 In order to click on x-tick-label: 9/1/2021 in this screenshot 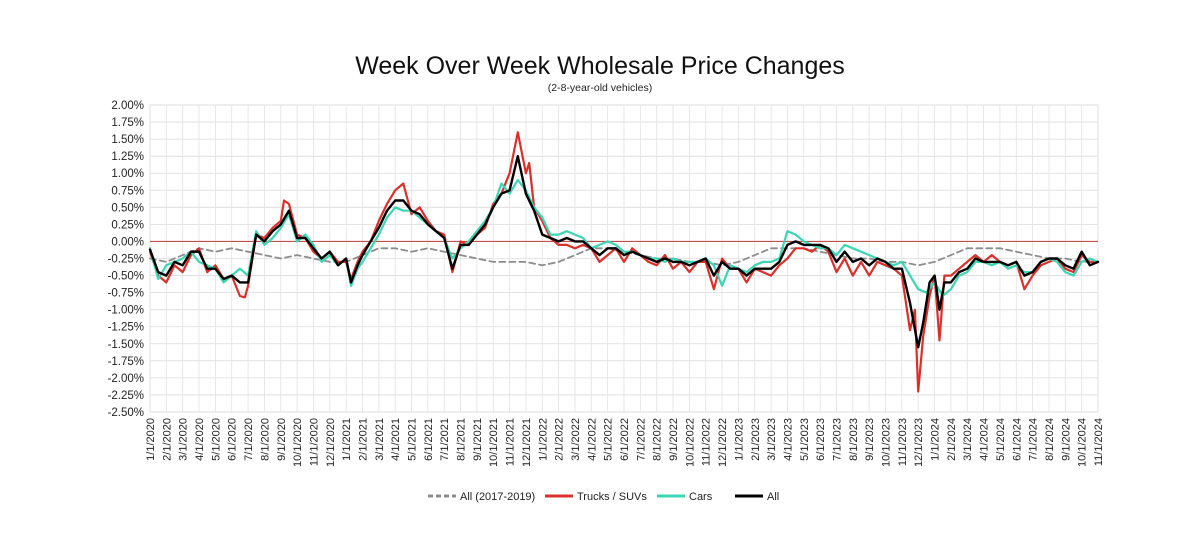, I will do `click(478, 439)`.